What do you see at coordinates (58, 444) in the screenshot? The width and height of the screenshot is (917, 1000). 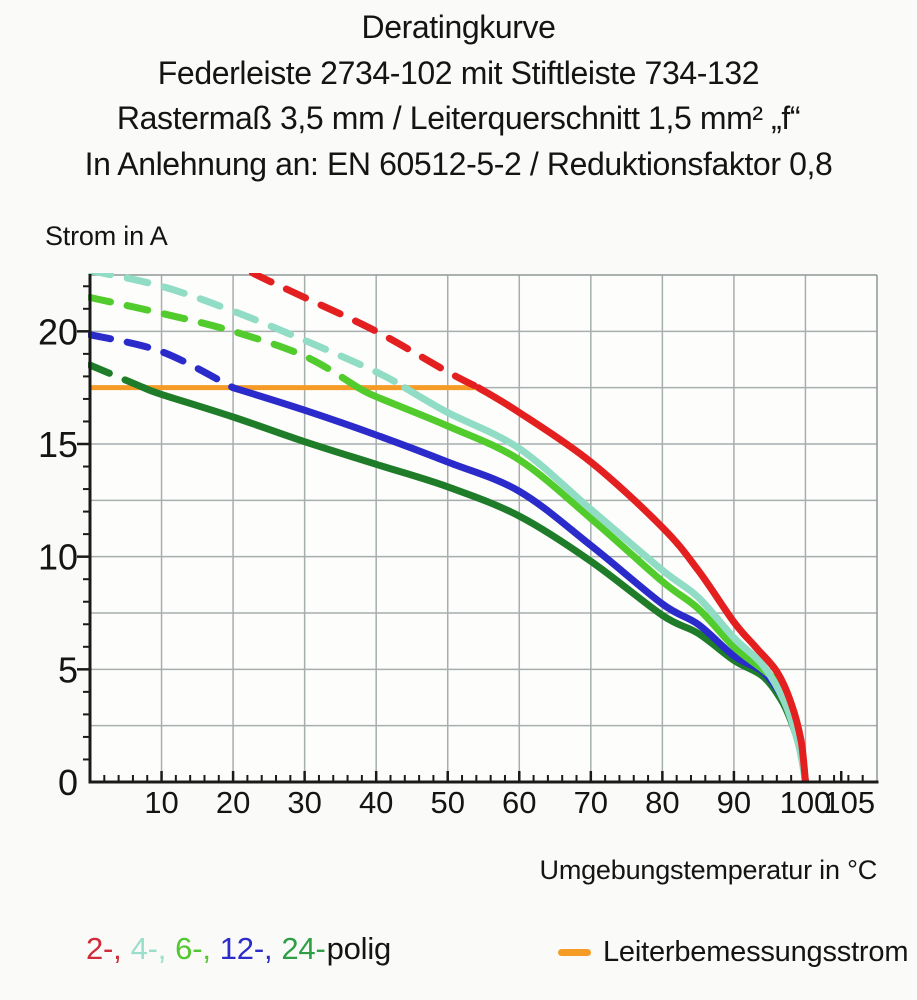 I see `y-tick-label: 15` at bounding box center [58, 444].